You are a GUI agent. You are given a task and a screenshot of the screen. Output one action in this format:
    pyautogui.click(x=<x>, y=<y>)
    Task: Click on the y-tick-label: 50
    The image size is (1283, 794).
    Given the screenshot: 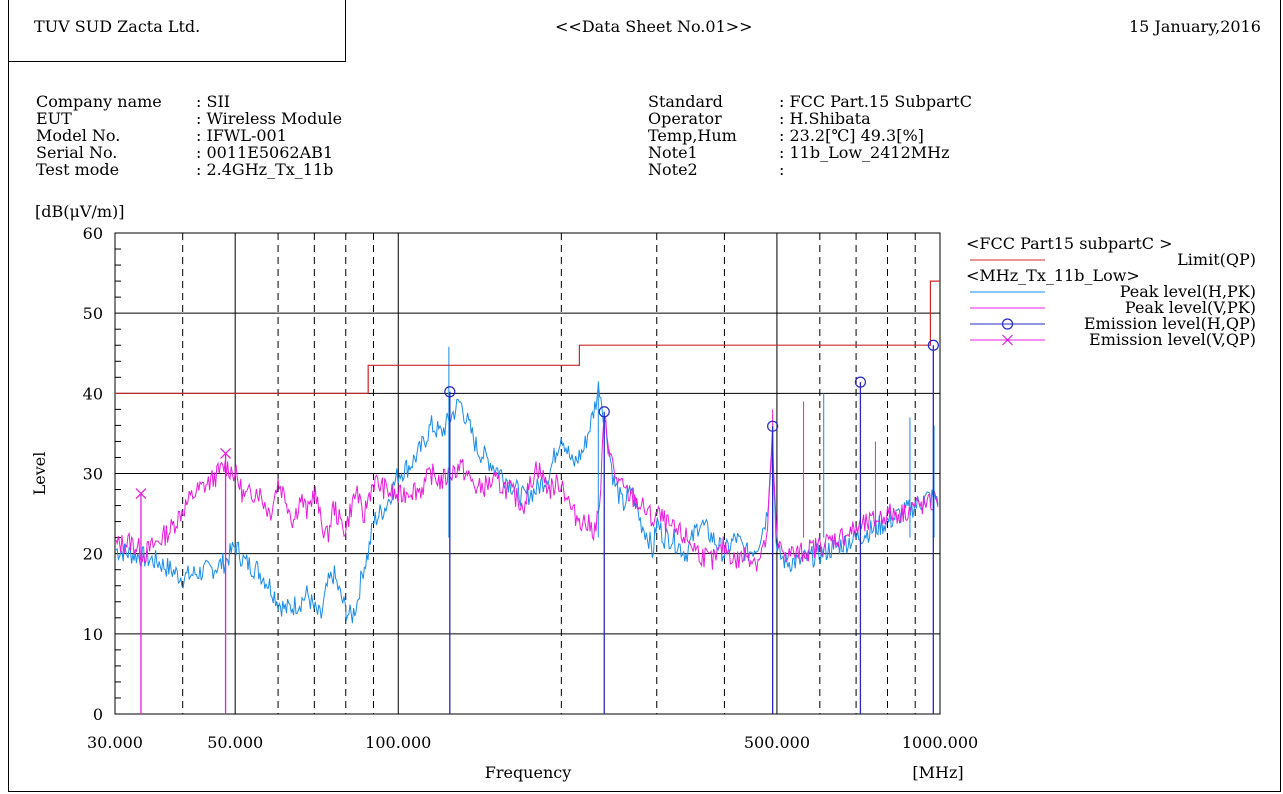 What is the action you would take?
    pyautogui.click(x=93, y=313)
    